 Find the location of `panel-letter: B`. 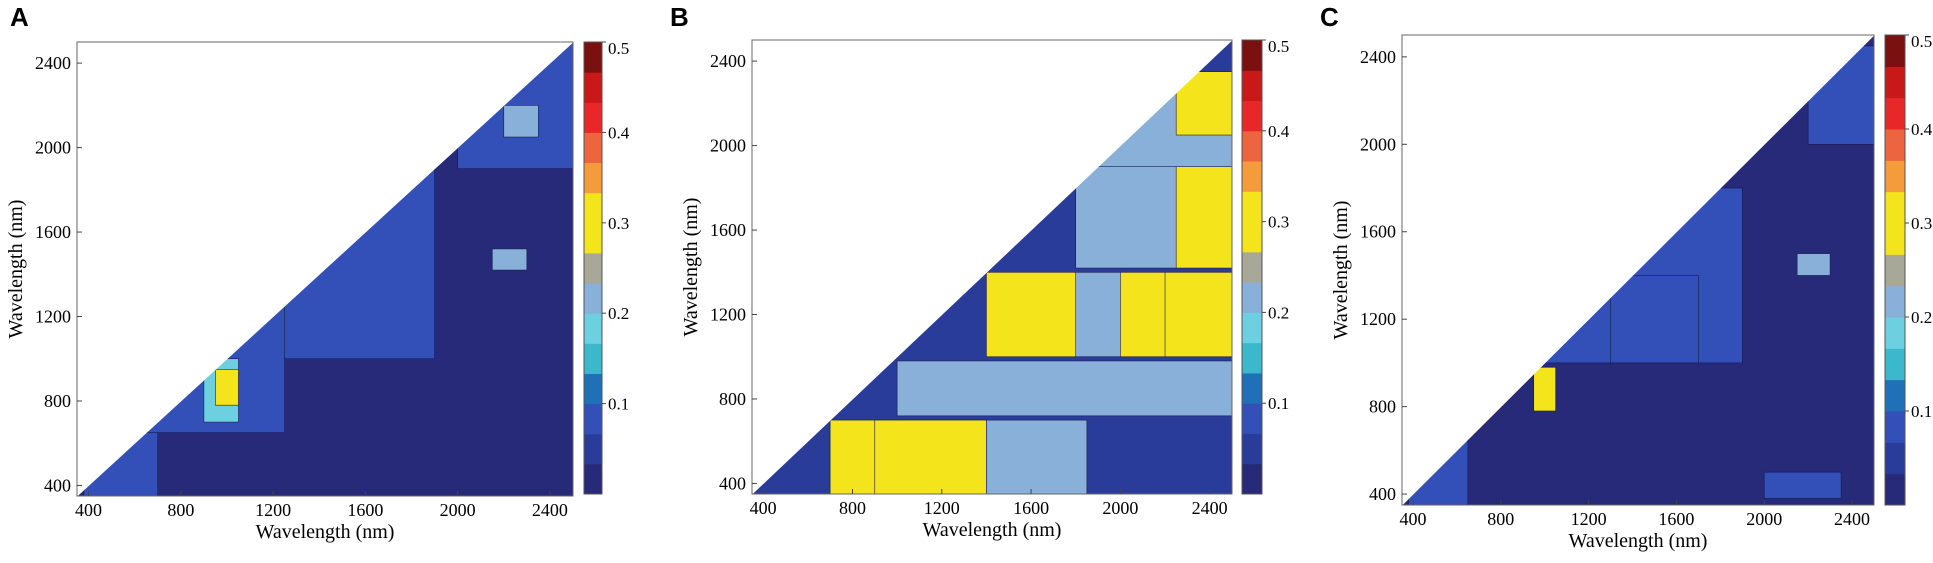

panel-letter: B is located at coordinates (679, 17).